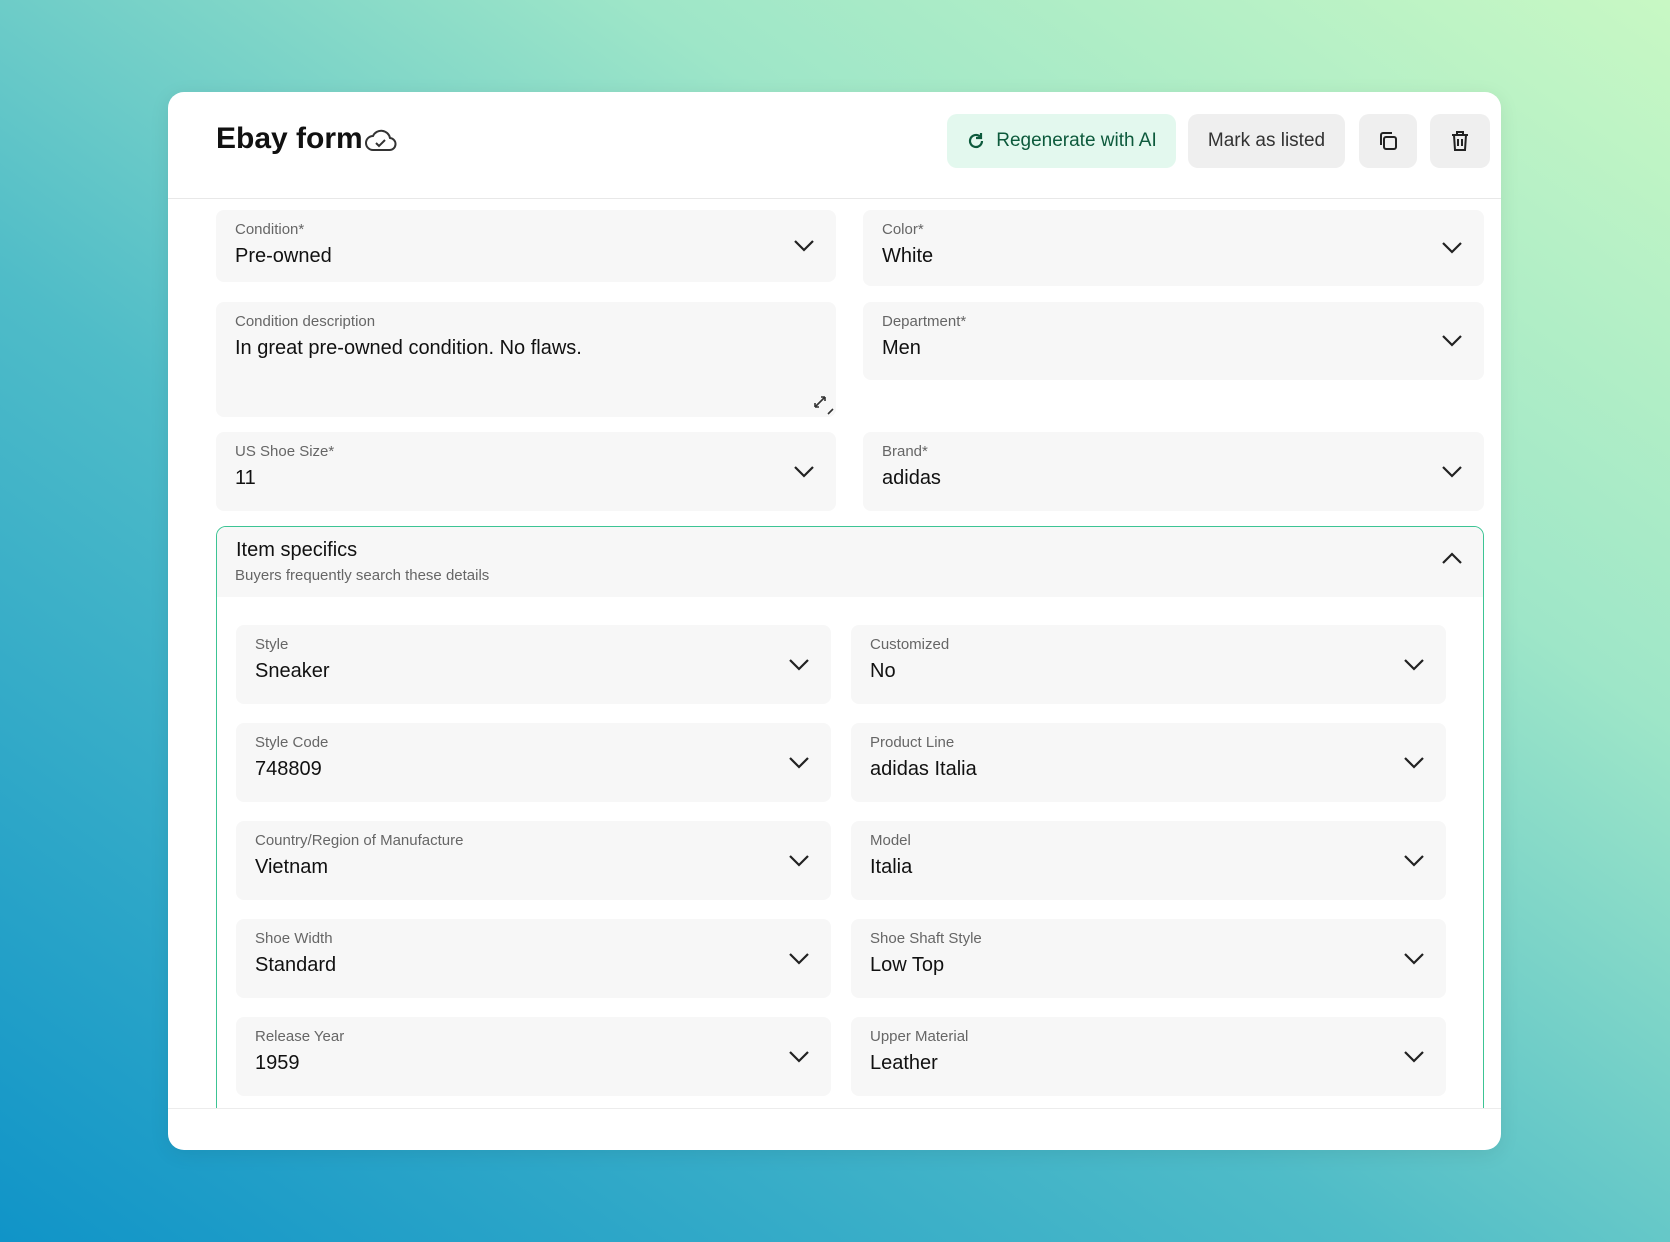 The width and height of the screenshot is (1670, 1242). I want to click on dropdown-field: Style Code 748809, so click(533, 762).